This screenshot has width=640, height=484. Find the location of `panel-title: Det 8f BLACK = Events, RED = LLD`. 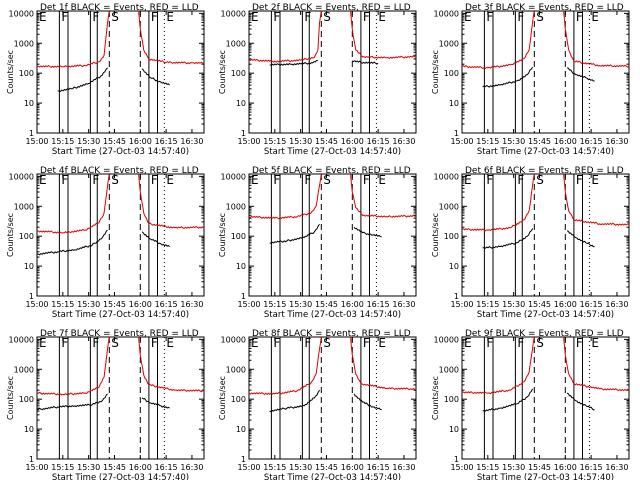

panel-title: Det 8f BLACK = Events, RED = LLD is located at coordinates (331, 334).